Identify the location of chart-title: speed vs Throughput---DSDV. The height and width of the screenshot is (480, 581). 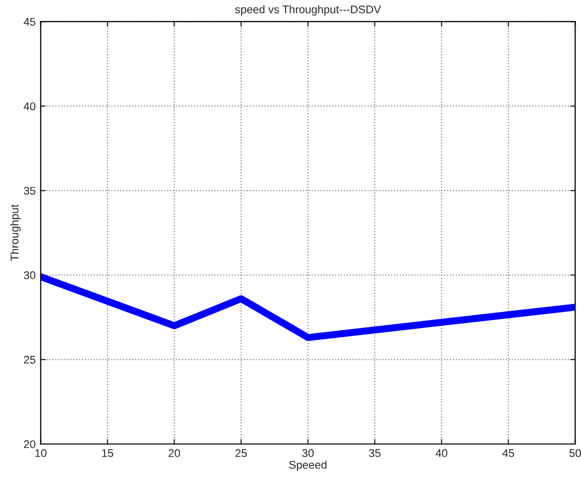
(308, 10).